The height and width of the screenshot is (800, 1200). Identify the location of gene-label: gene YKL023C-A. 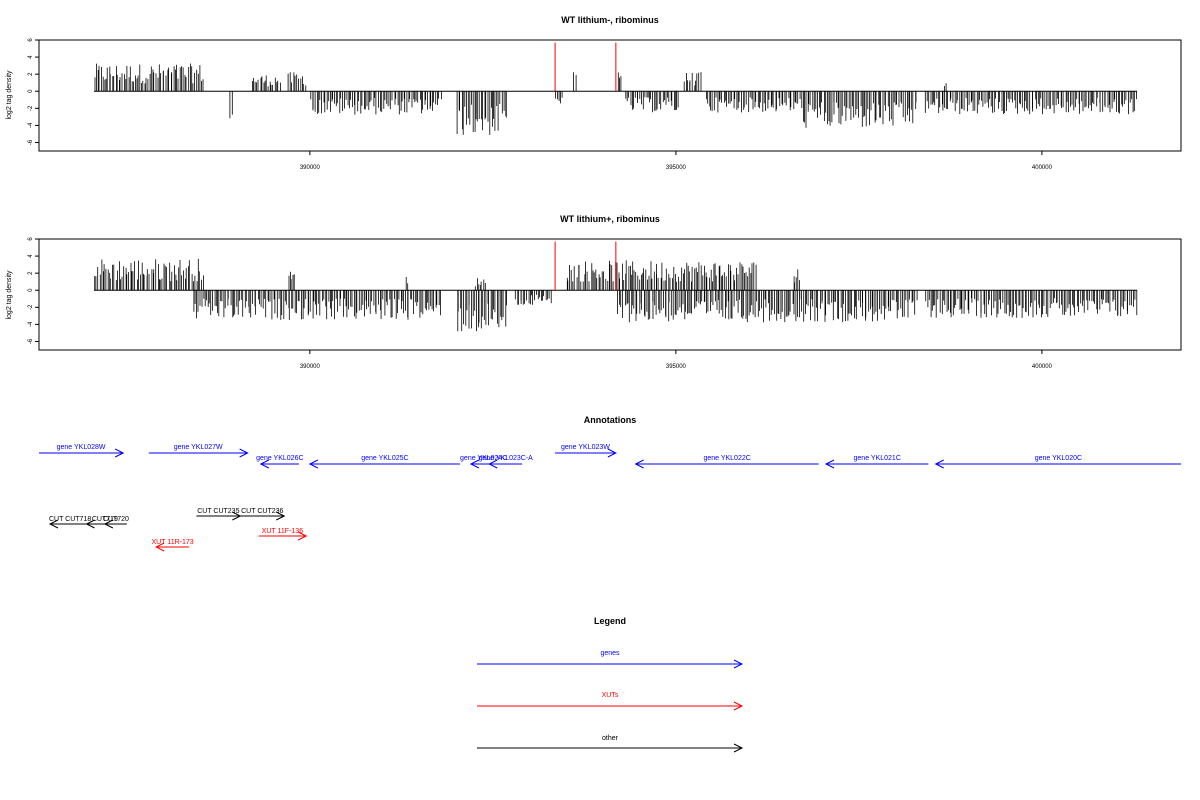
(506, 458).